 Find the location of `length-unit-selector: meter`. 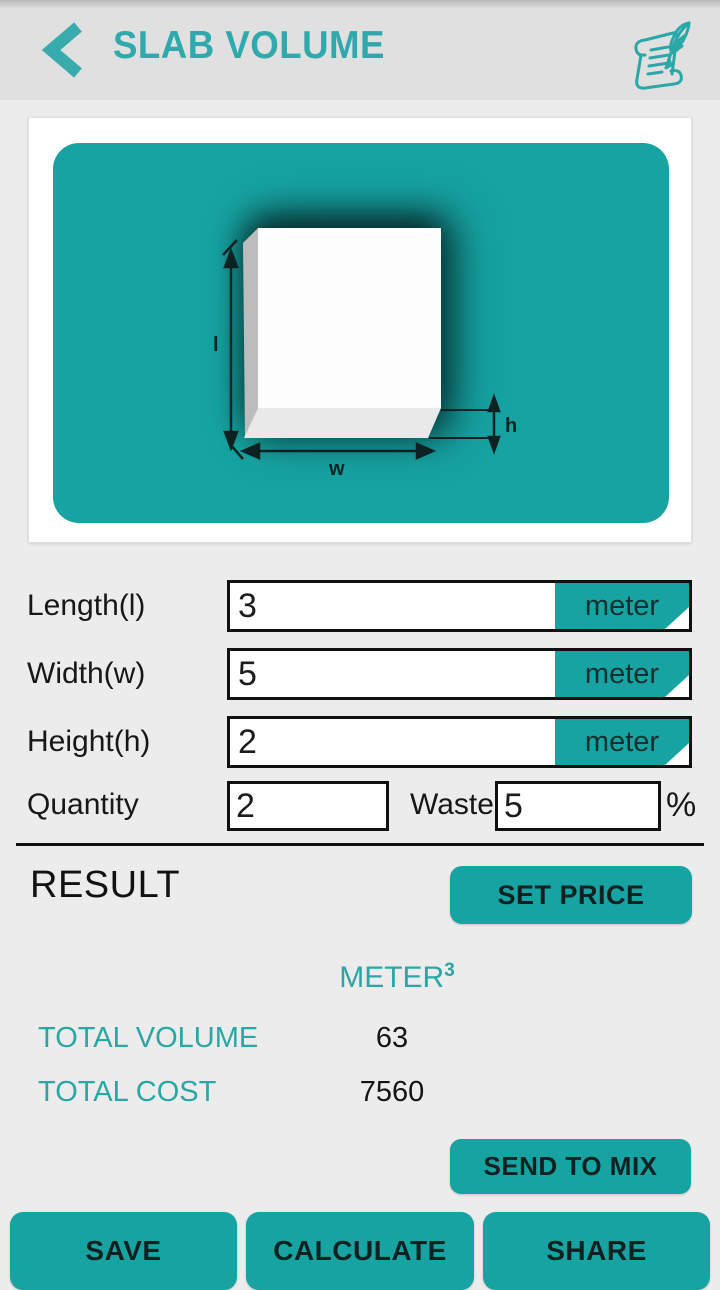

length-unit-selector: meter is located at coordinates (622, 606).